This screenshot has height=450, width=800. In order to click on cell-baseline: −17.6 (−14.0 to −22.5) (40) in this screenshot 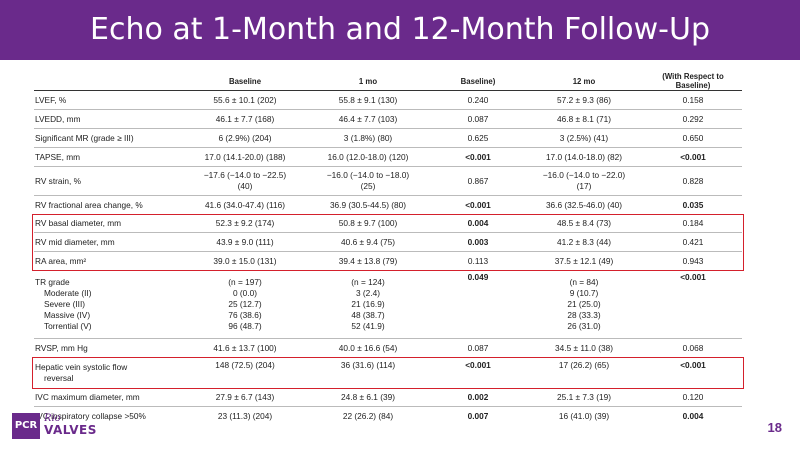, I will do `click(245, 181)`.